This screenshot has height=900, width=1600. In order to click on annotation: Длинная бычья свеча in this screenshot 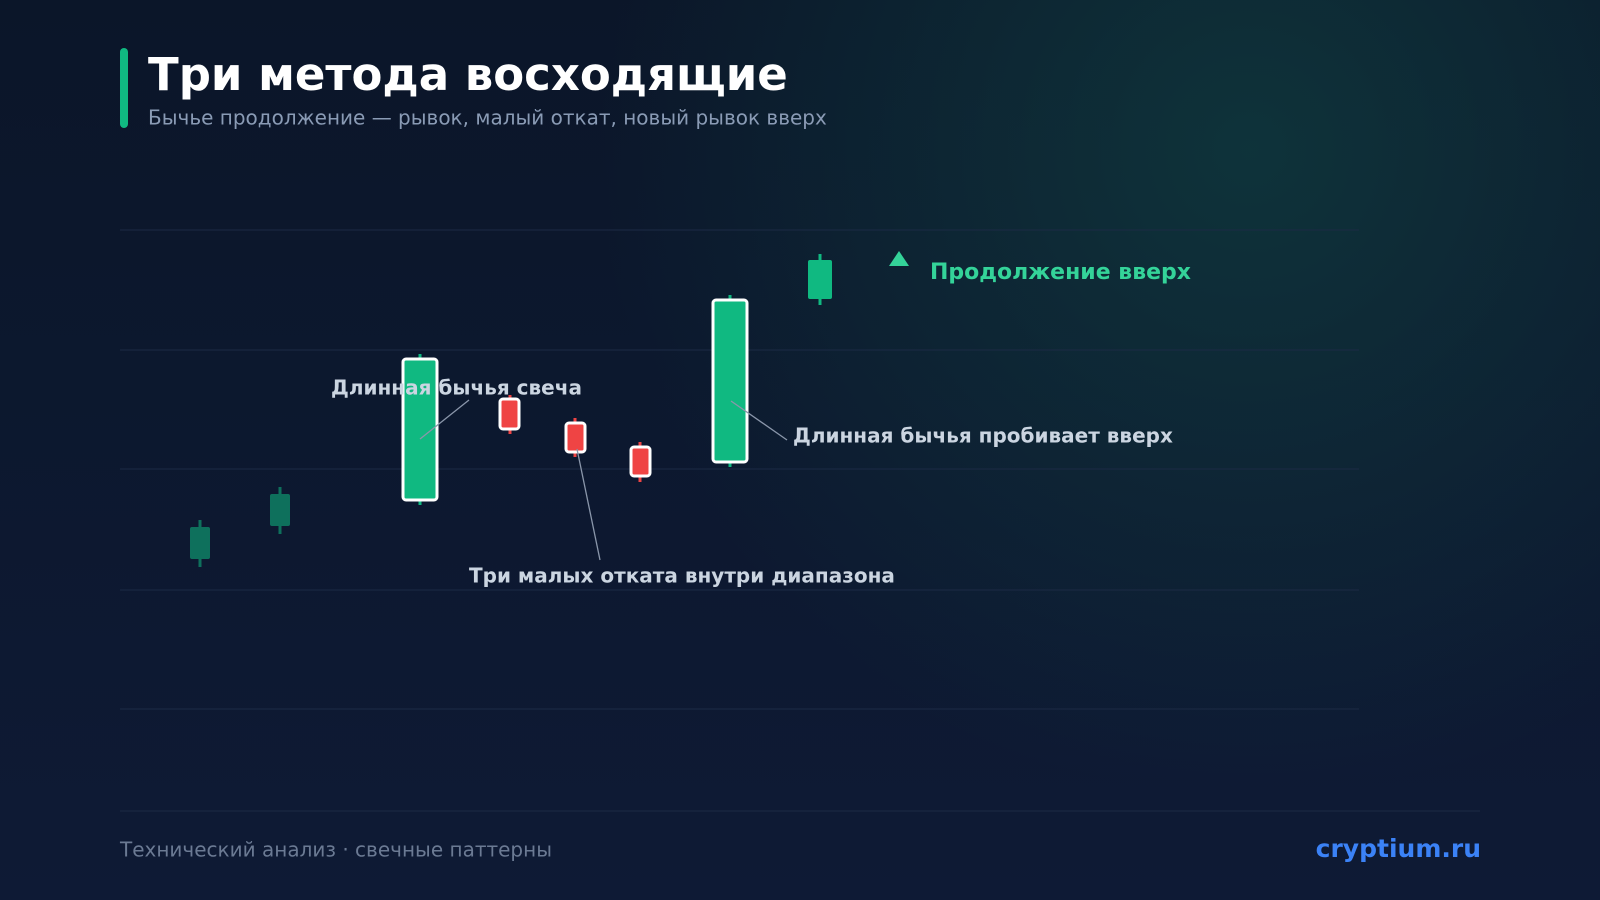, I will do `click(456, 388)`.